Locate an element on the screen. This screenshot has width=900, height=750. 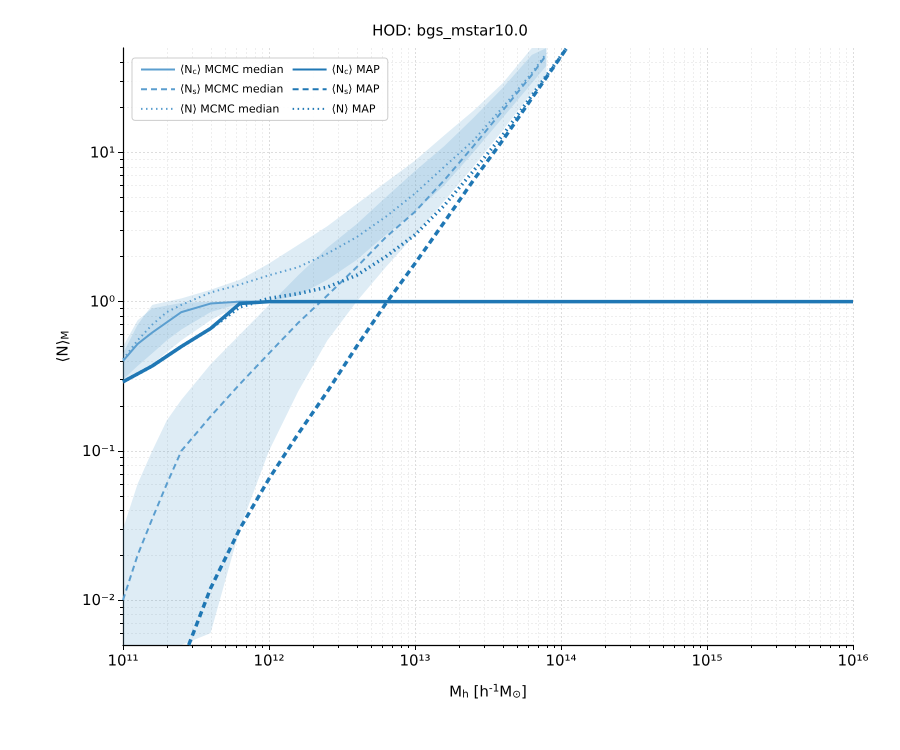
y-tick-label: 10⁰ is located at coordinates (102, 301).